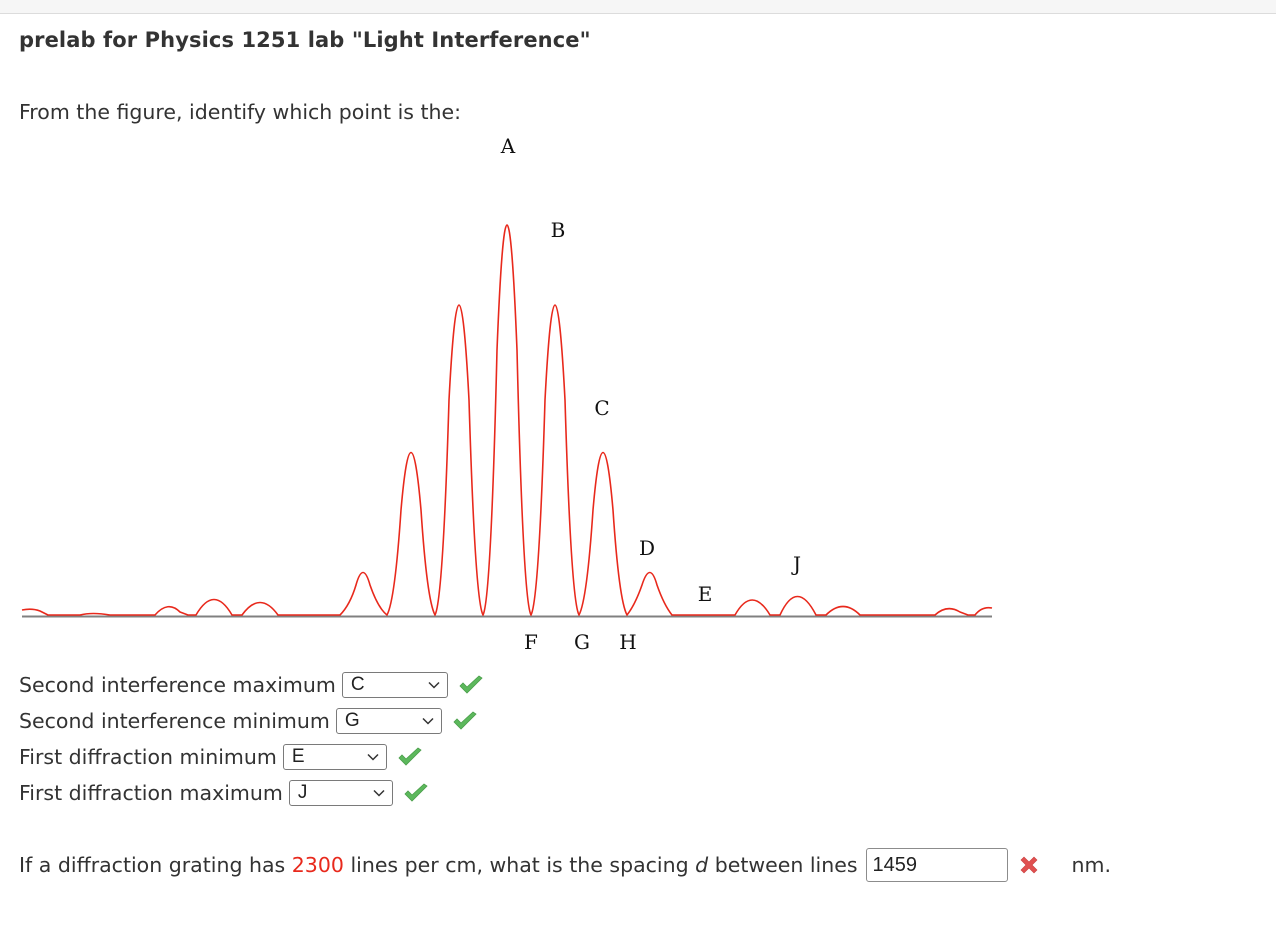 The height and width of the screenshot is (936, 1276). I want to click on answer-select-second-interference-max: C, so click(394, 685).